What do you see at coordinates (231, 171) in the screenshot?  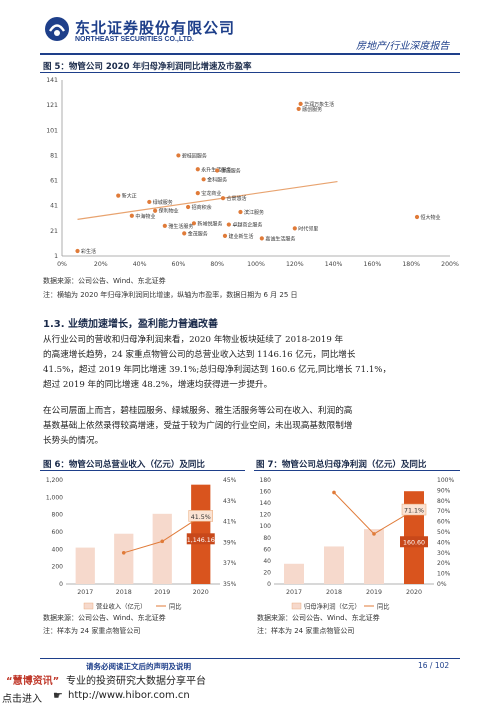 I see `point-label: 世茂服务` at bounding box center [231, 171].